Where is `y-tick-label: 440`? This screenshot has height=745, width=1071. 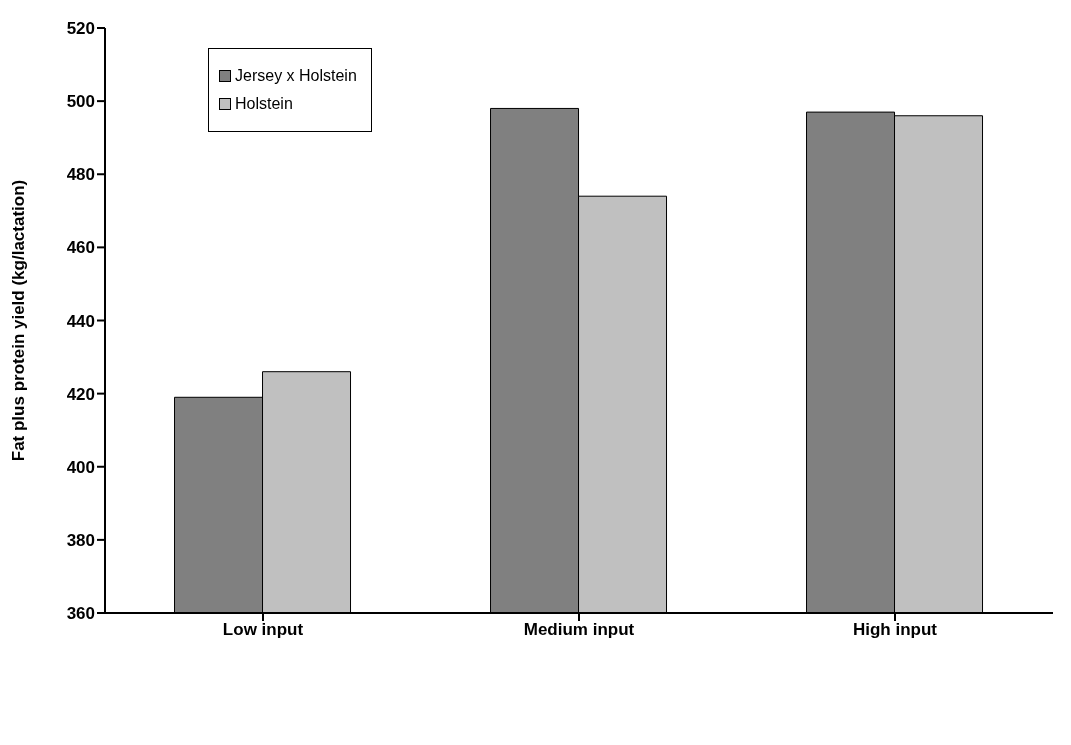 y-tick-label: 440 is located at coordinates (80, 321).